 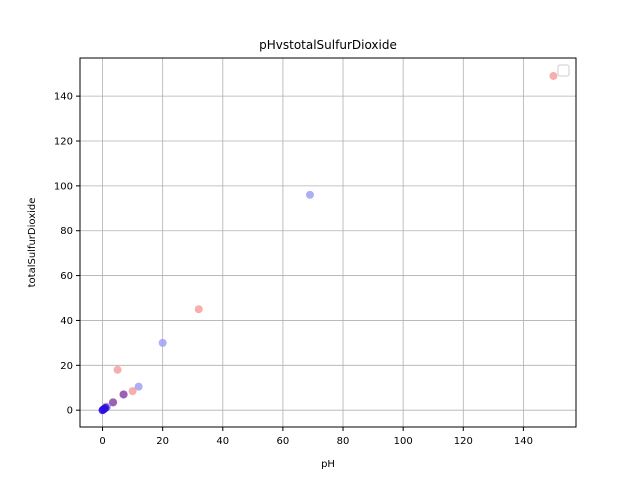 I want to click on x-tick-label: 20, so click(x=162, y=441).